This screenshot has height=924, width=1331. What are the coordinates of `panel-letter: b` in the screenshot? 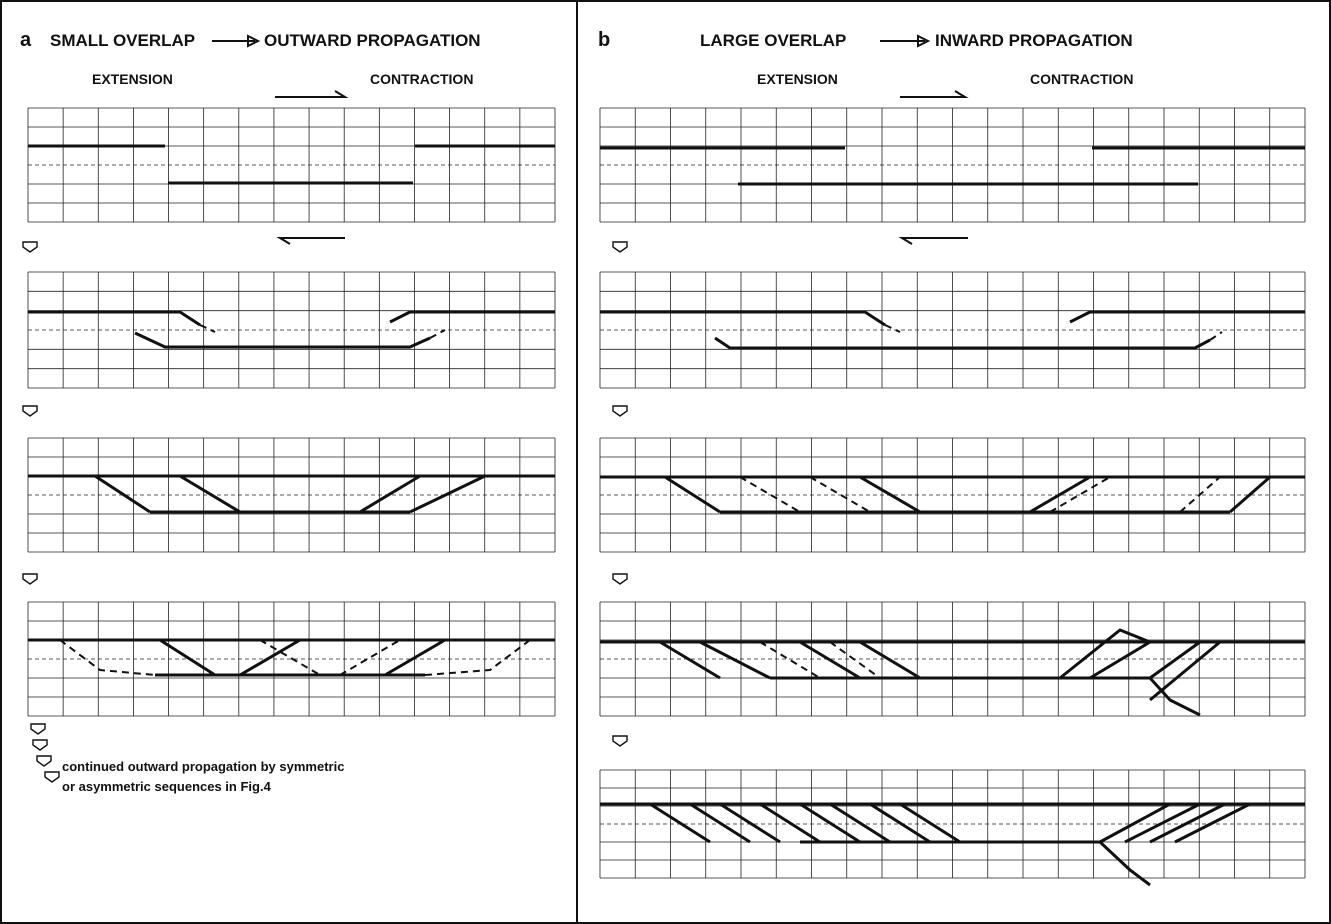 It's located at (604, 40).